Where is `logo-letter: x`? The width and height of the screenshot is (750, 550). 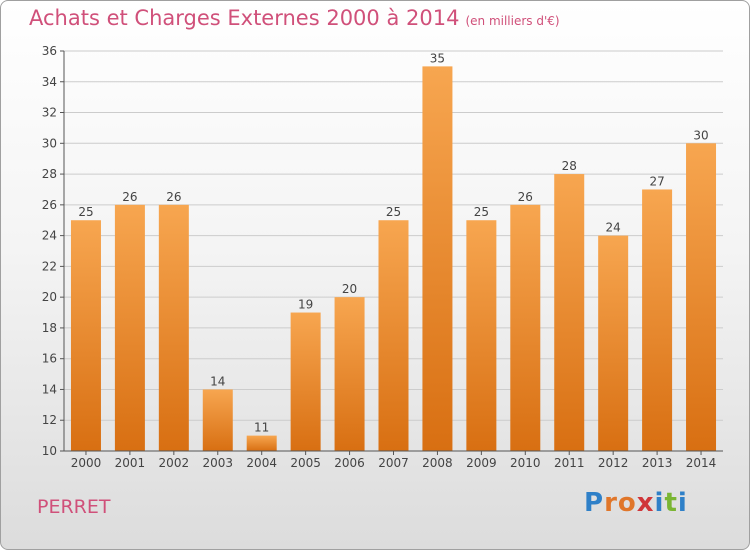 logo-letter: x is located at coordinates (645, 503).